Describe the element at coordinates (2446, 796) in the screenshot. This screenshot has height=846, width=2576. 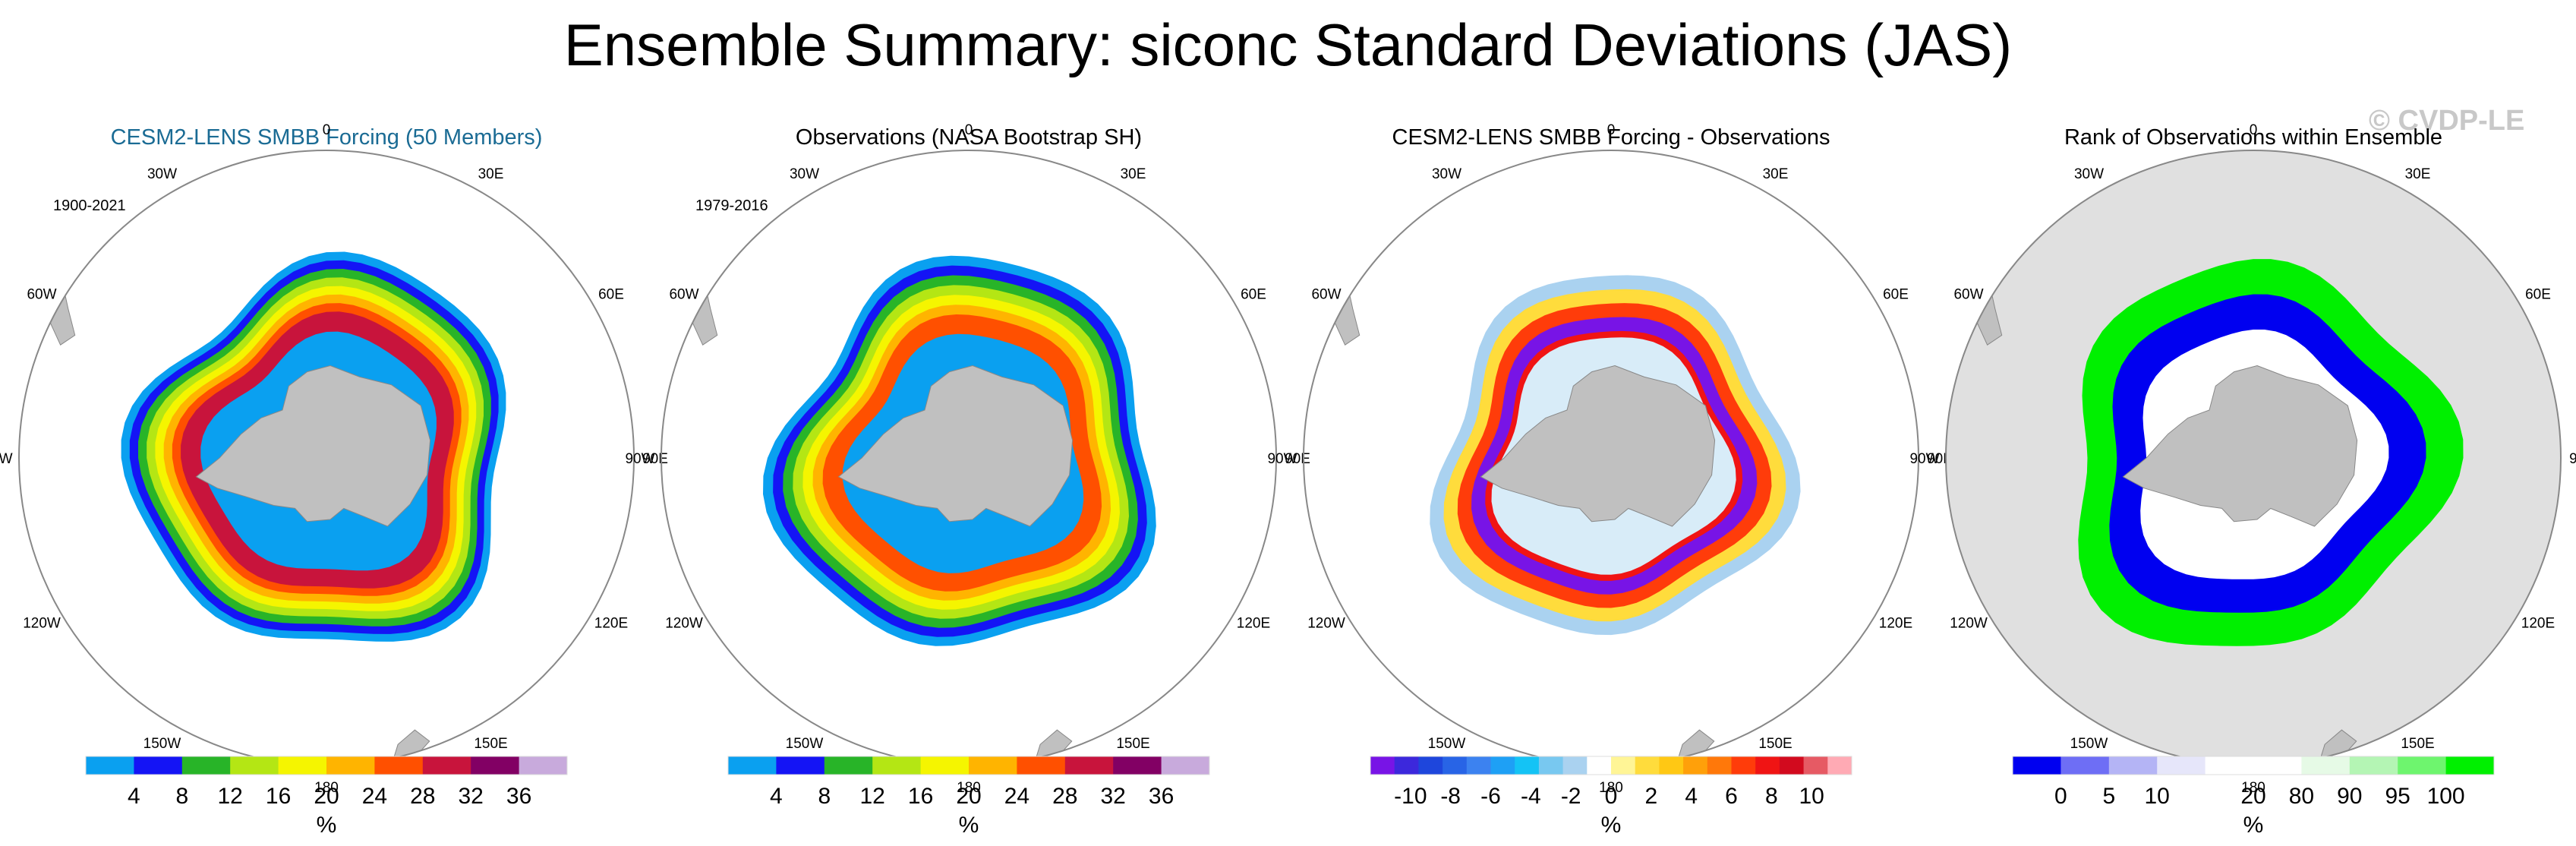
I see `colorbar-tick-label: 100` at that location.